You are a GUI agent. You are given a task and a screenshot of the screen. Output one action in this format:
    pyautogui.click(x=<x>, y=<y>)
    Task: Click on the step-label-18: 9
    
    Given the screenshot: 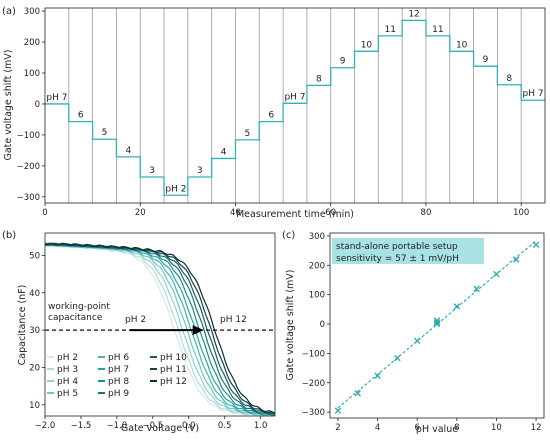 What is the action you would take?
    pyautogui.click(x=486, y=60)
    